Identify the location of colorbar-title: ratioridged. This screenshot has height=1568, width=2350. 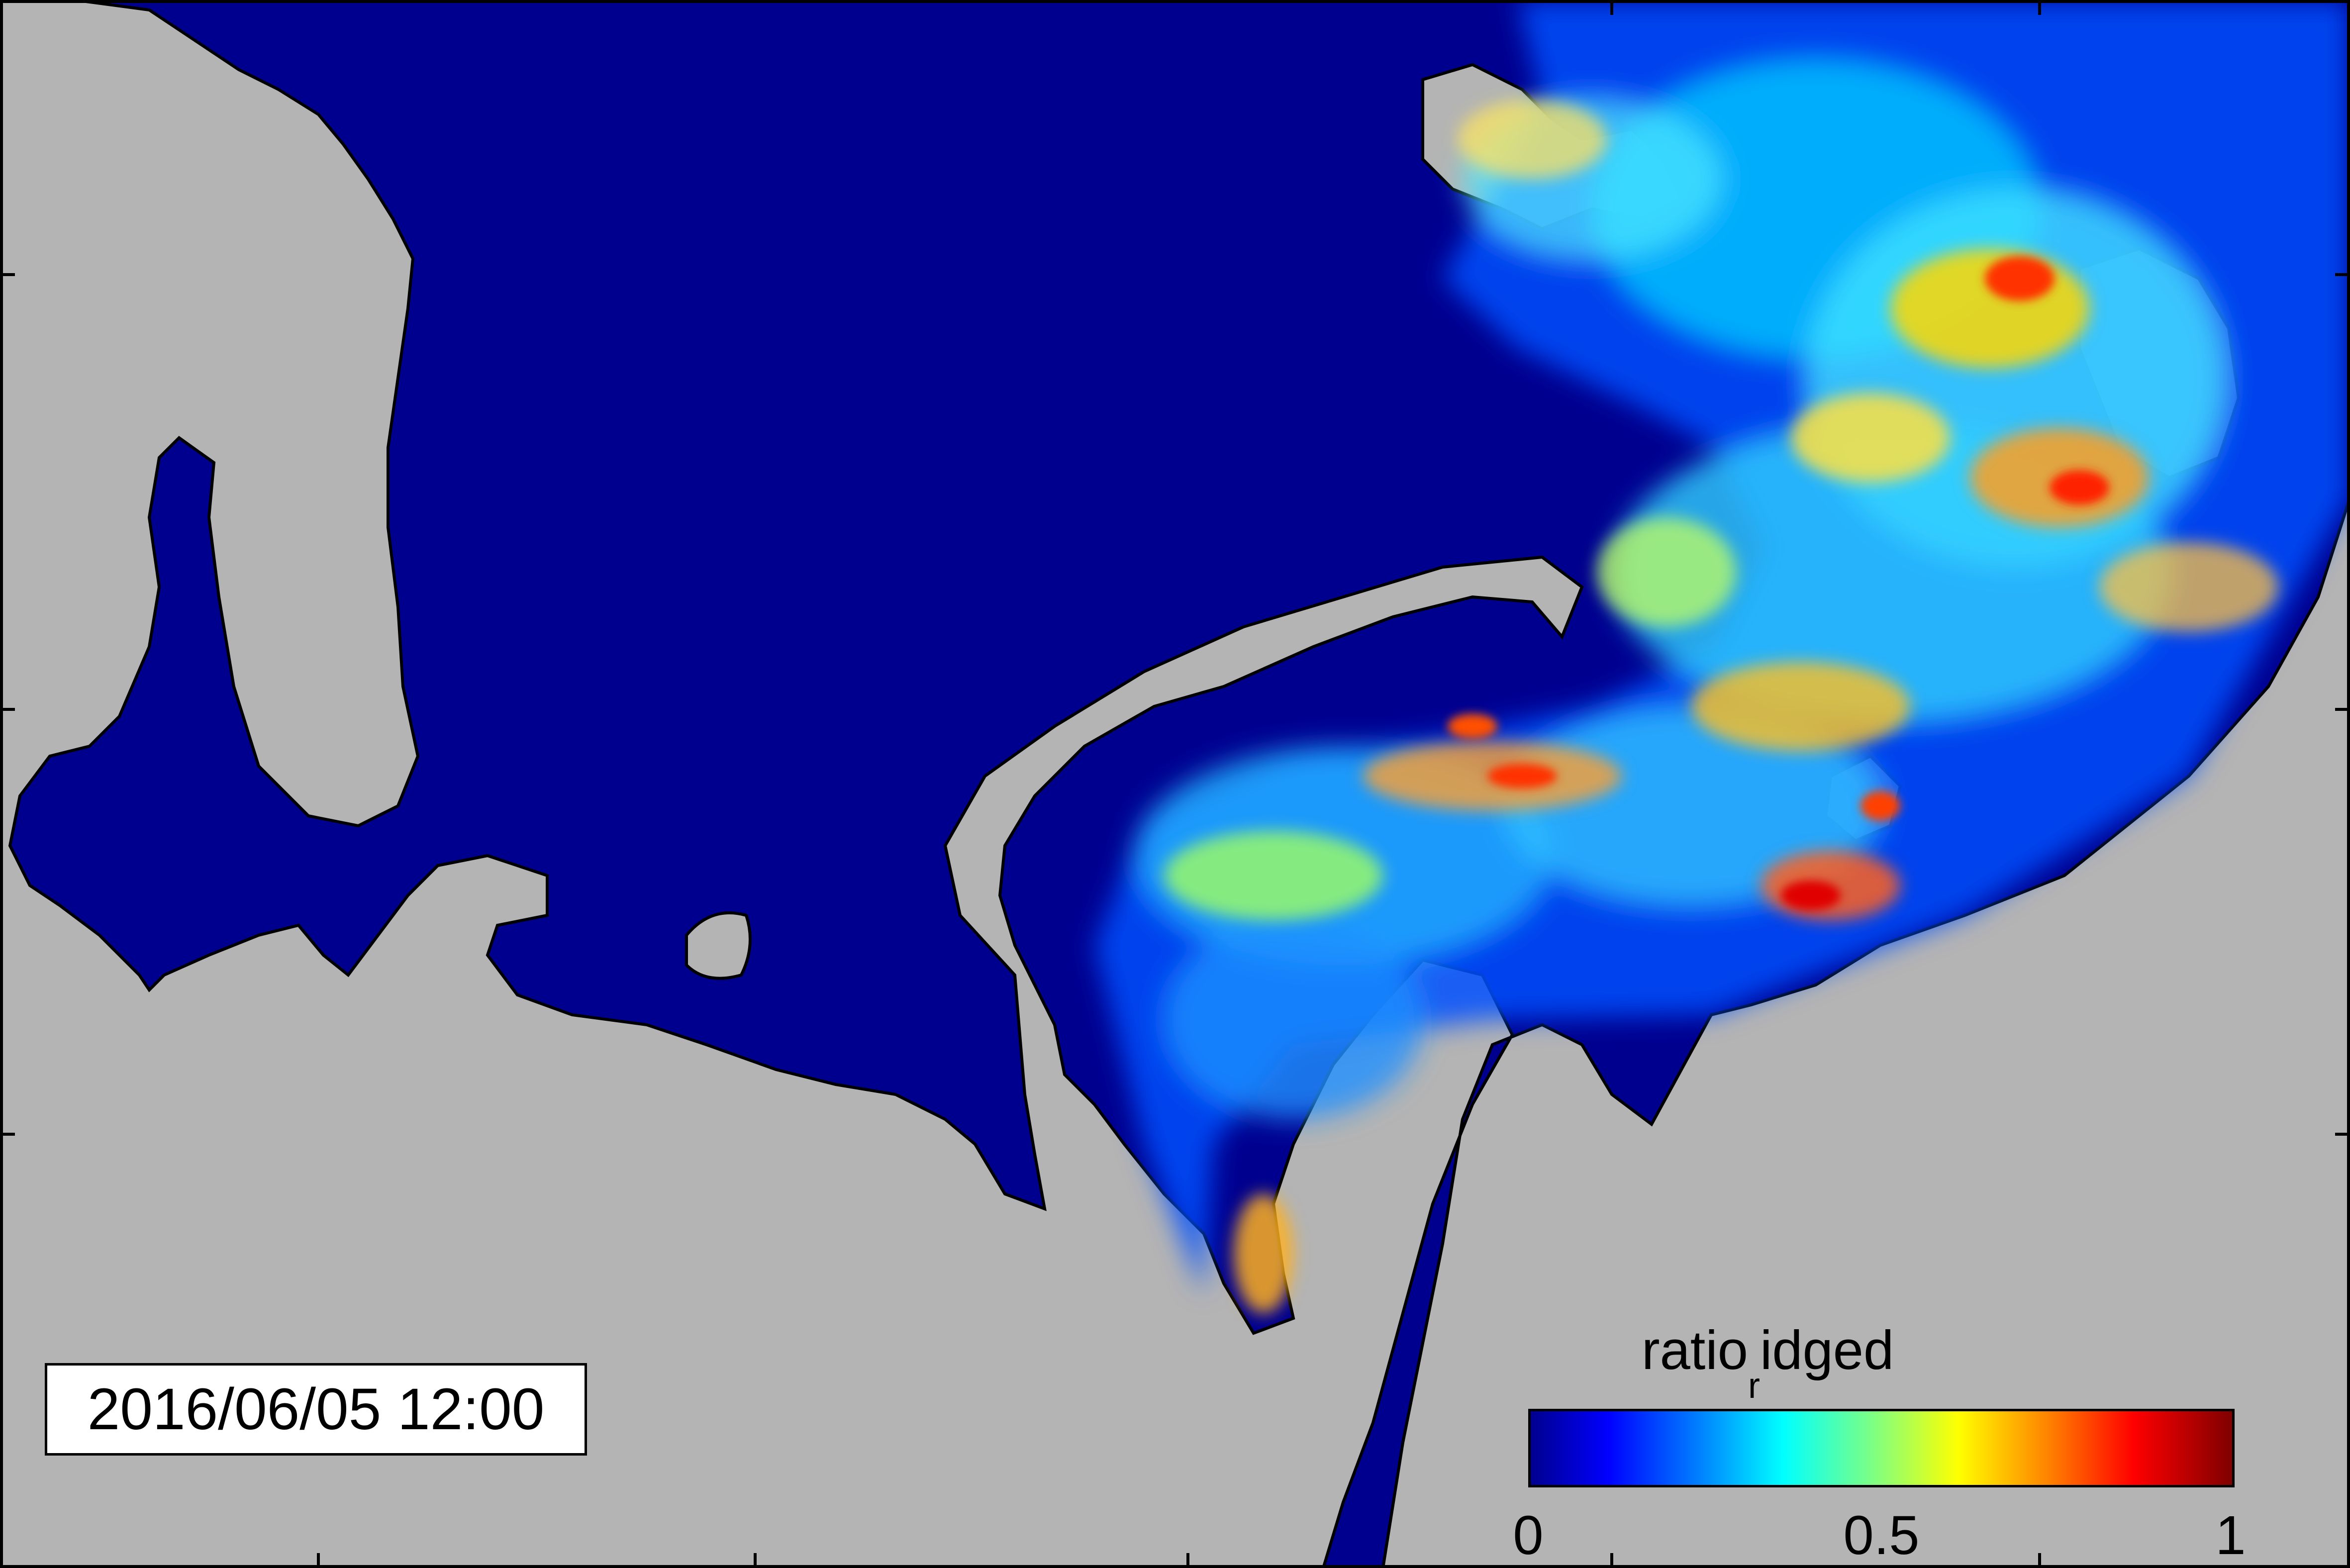
(1768, 1362).